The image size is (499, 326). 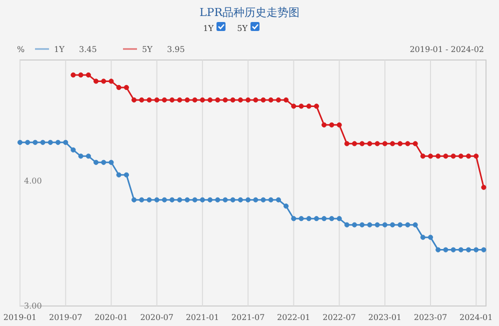 I want to click on legend-label: 5Y, so click(x=148, y=49).